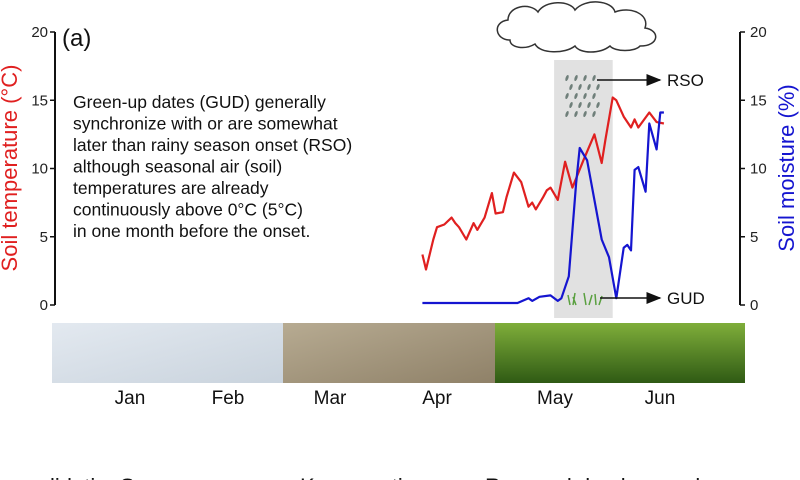 The width and height of the screenshot is (800, 480). Describe the element at coordinates (199, 102) in the screenshot. I see `annotation-line: Green-up dates (GUD) generally` at that location.